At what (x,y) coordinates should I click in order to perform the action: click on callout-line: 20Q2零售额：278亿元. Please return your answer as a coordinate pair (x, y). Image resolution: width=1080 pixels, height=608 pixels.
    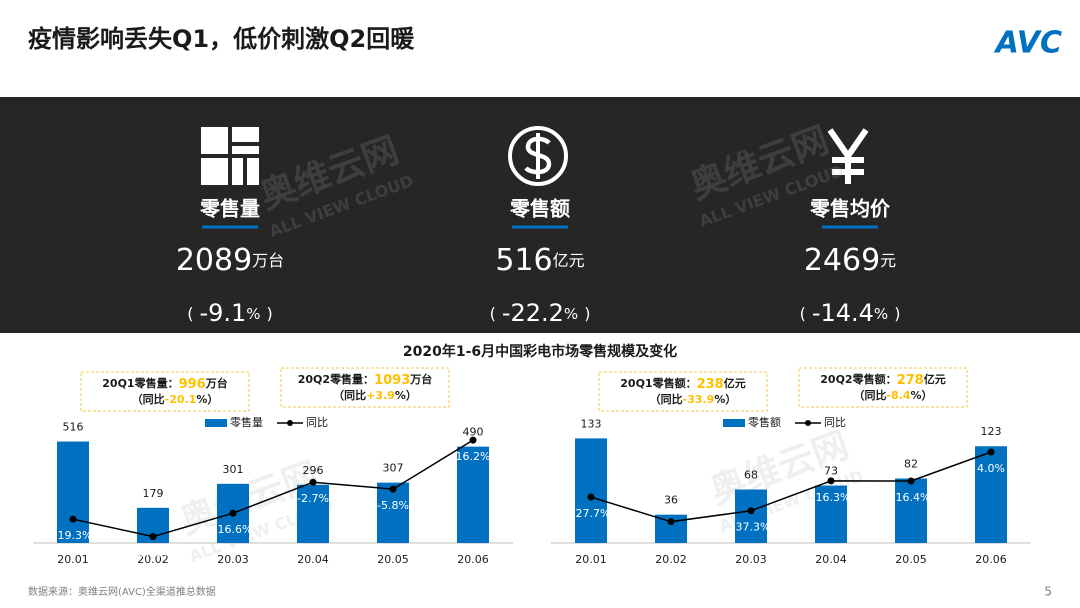
    Looking at the image, I should click on (882, 380).